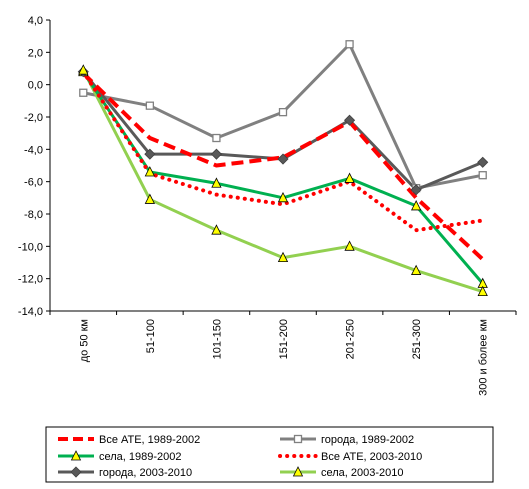 The width and height of the screenshot is (529, 489). Describe the element at coordinates (35, 86) in the screenshot. I see `y-tick-label: 0,0` at that location.